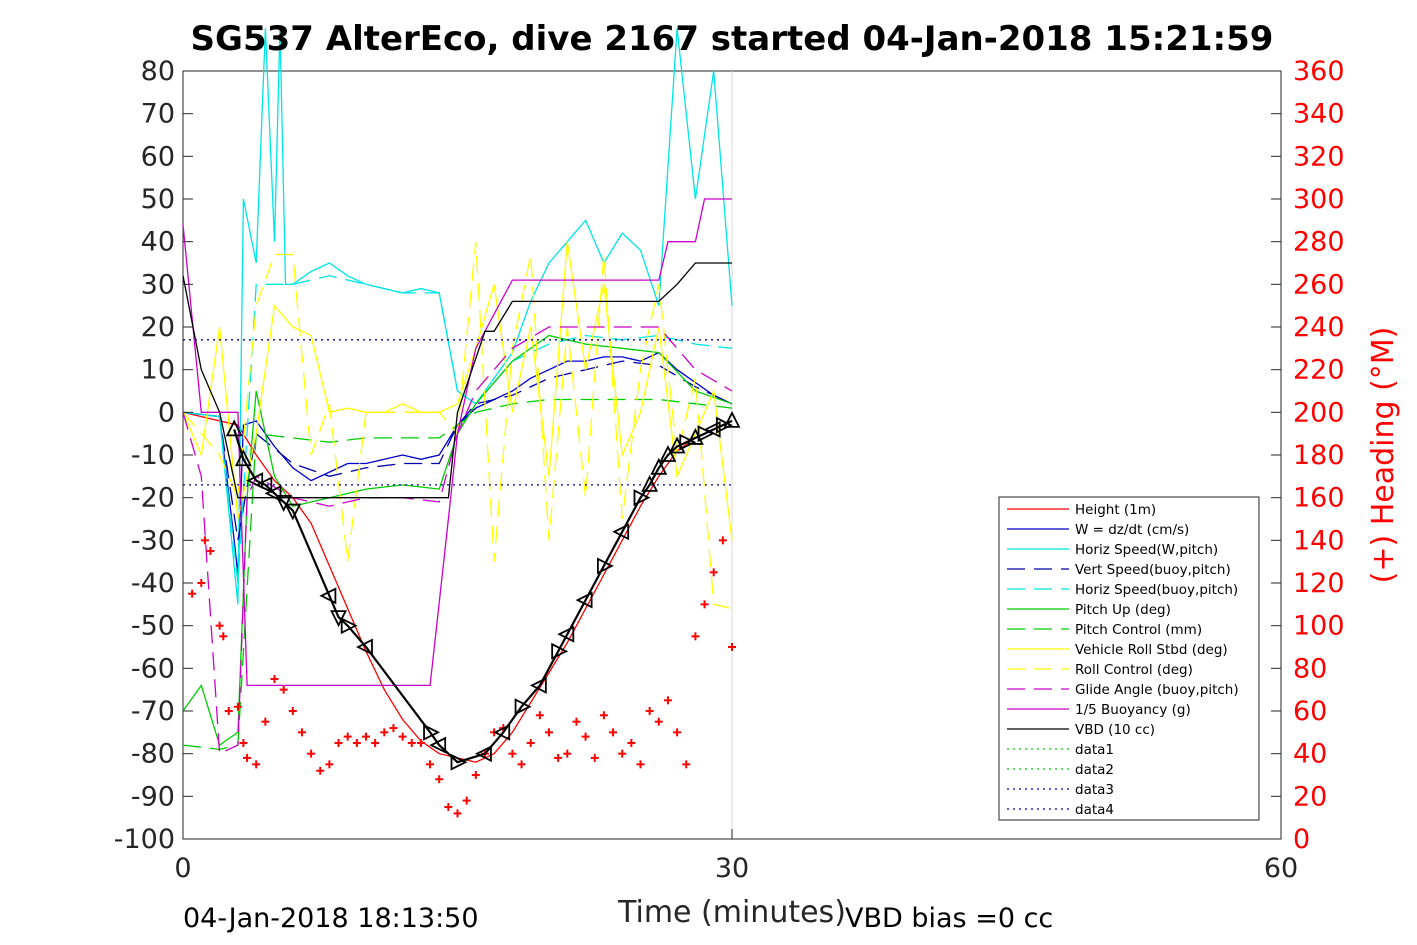  I want to click on right-tick-label: 180, so click(1319, 455).